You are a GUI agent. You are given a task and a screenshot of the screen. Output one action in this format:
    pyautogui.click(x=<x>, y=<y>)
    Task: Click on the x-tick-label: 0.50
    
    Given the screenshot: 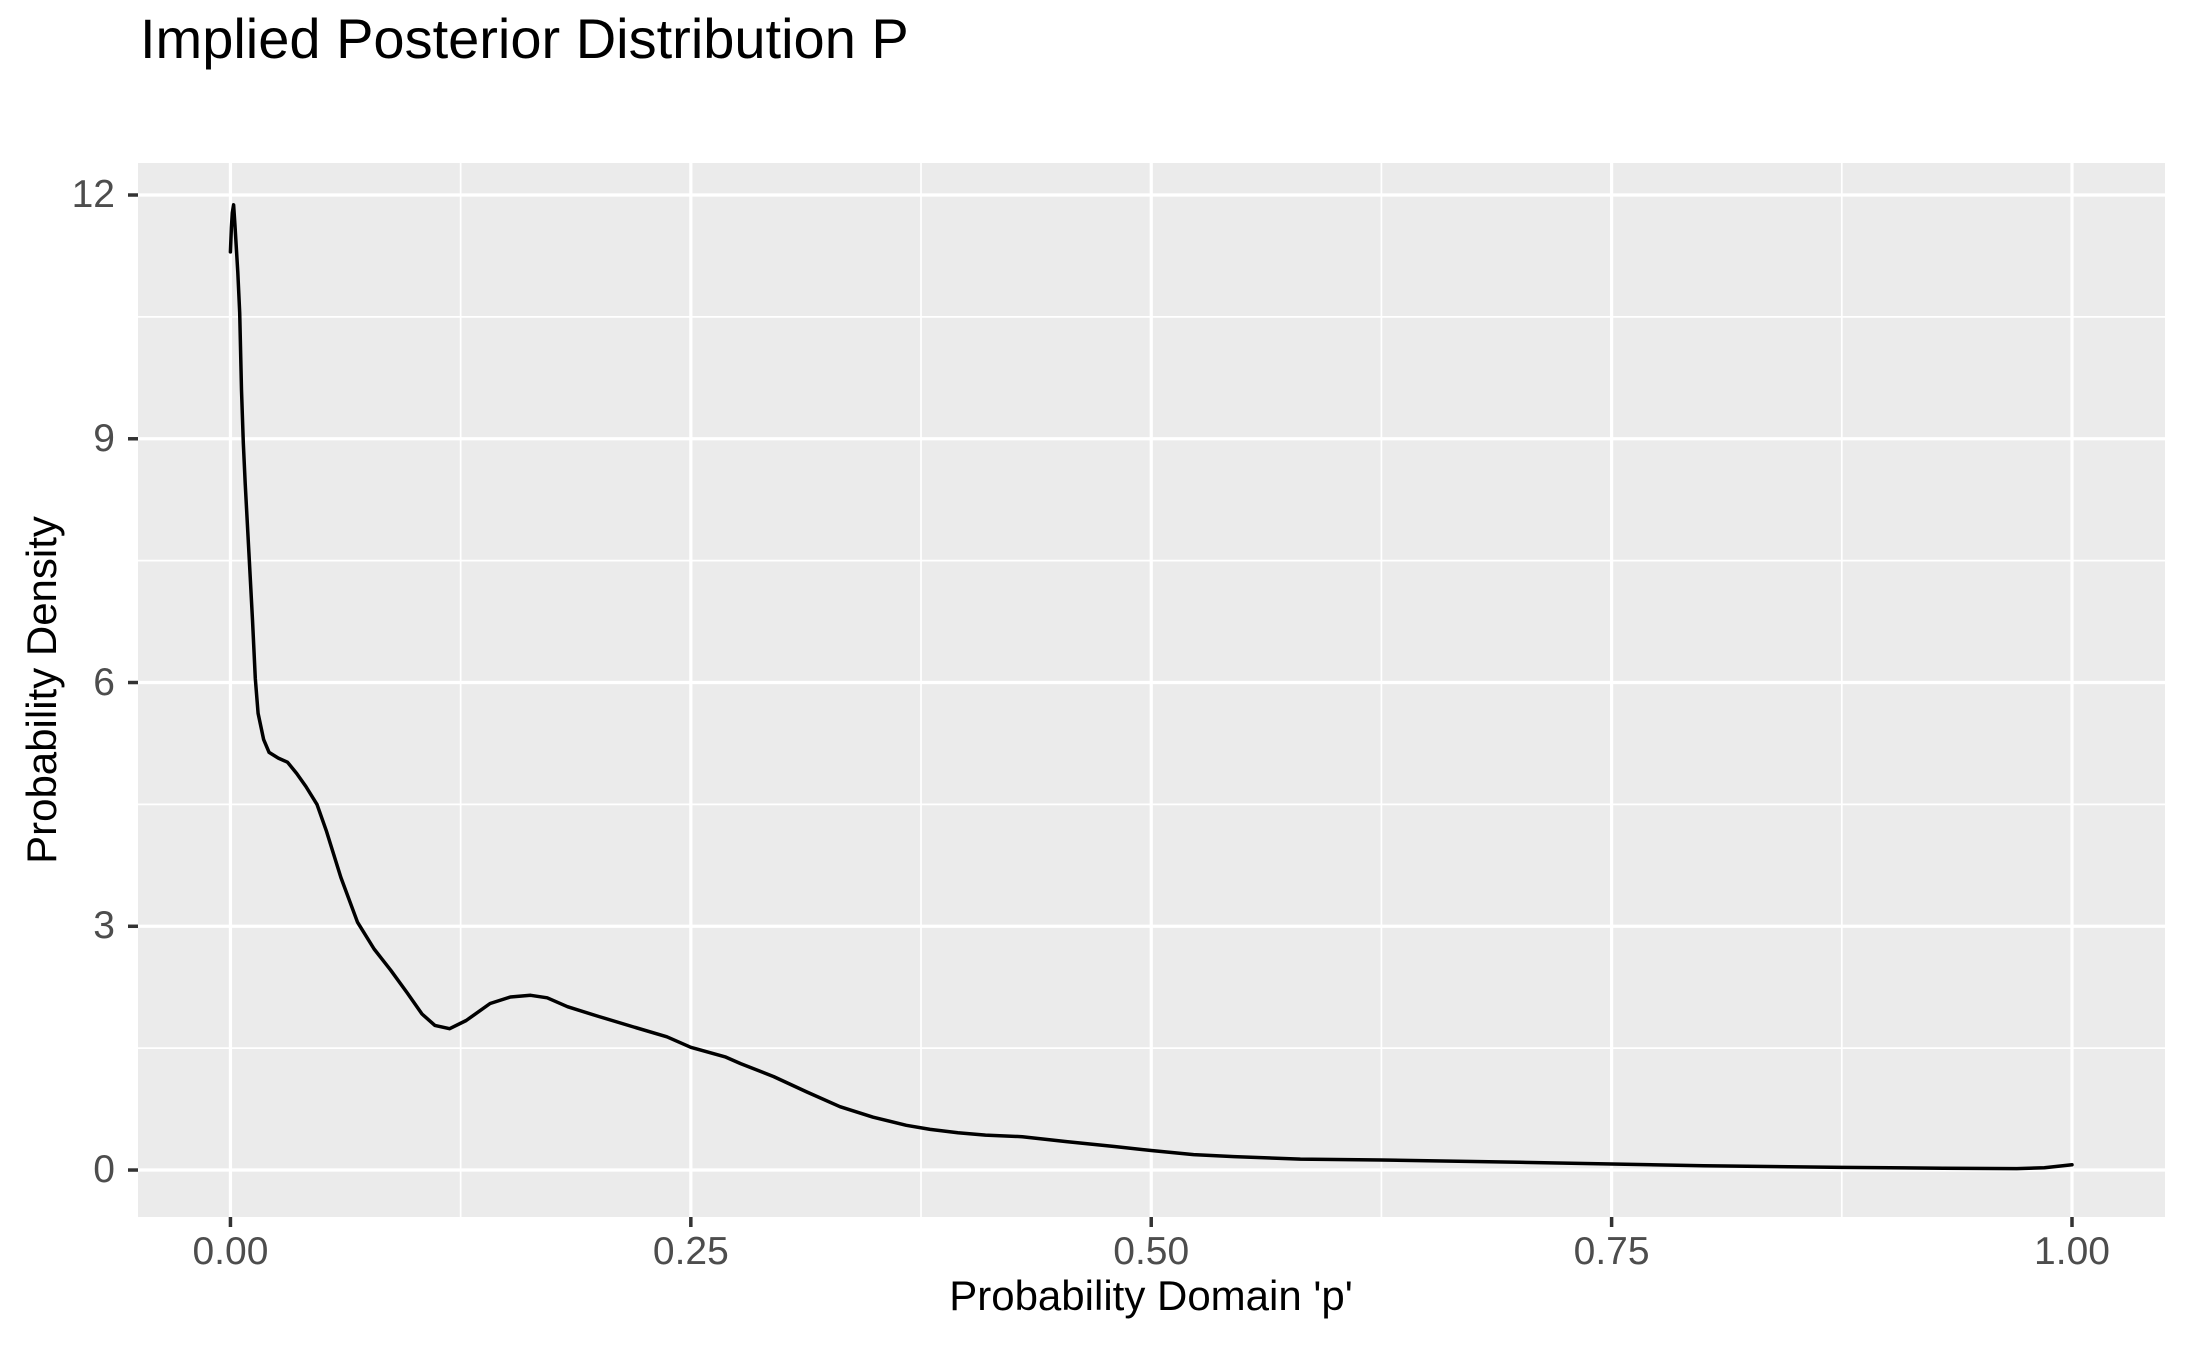 What is the action you would take?
    pyautogui.click(x=1151, y=1251)
    